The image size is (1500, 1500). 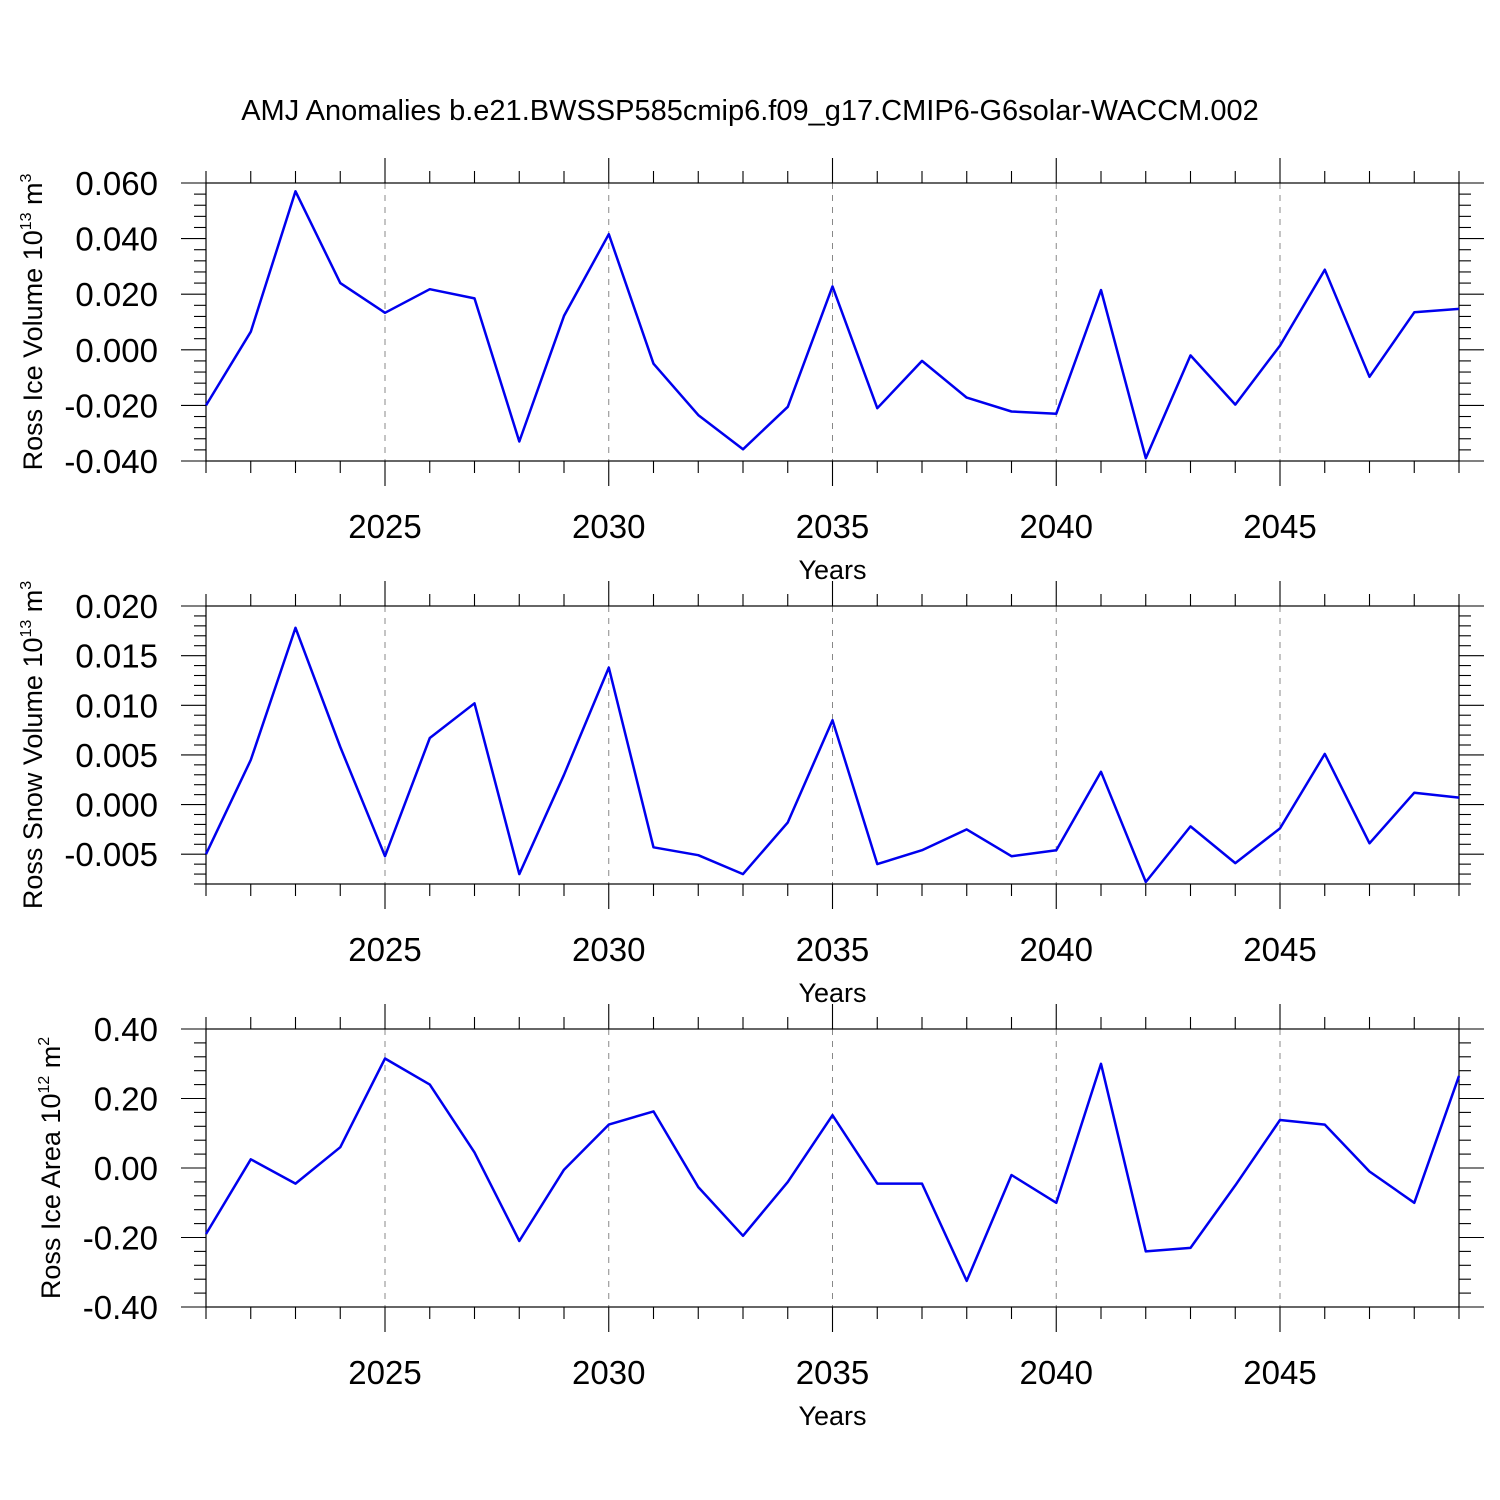 What do you see at coordinates (111, 405) in the screenshot?
I see `y-tick-label: -0.020` at bounding box center [111, 405].